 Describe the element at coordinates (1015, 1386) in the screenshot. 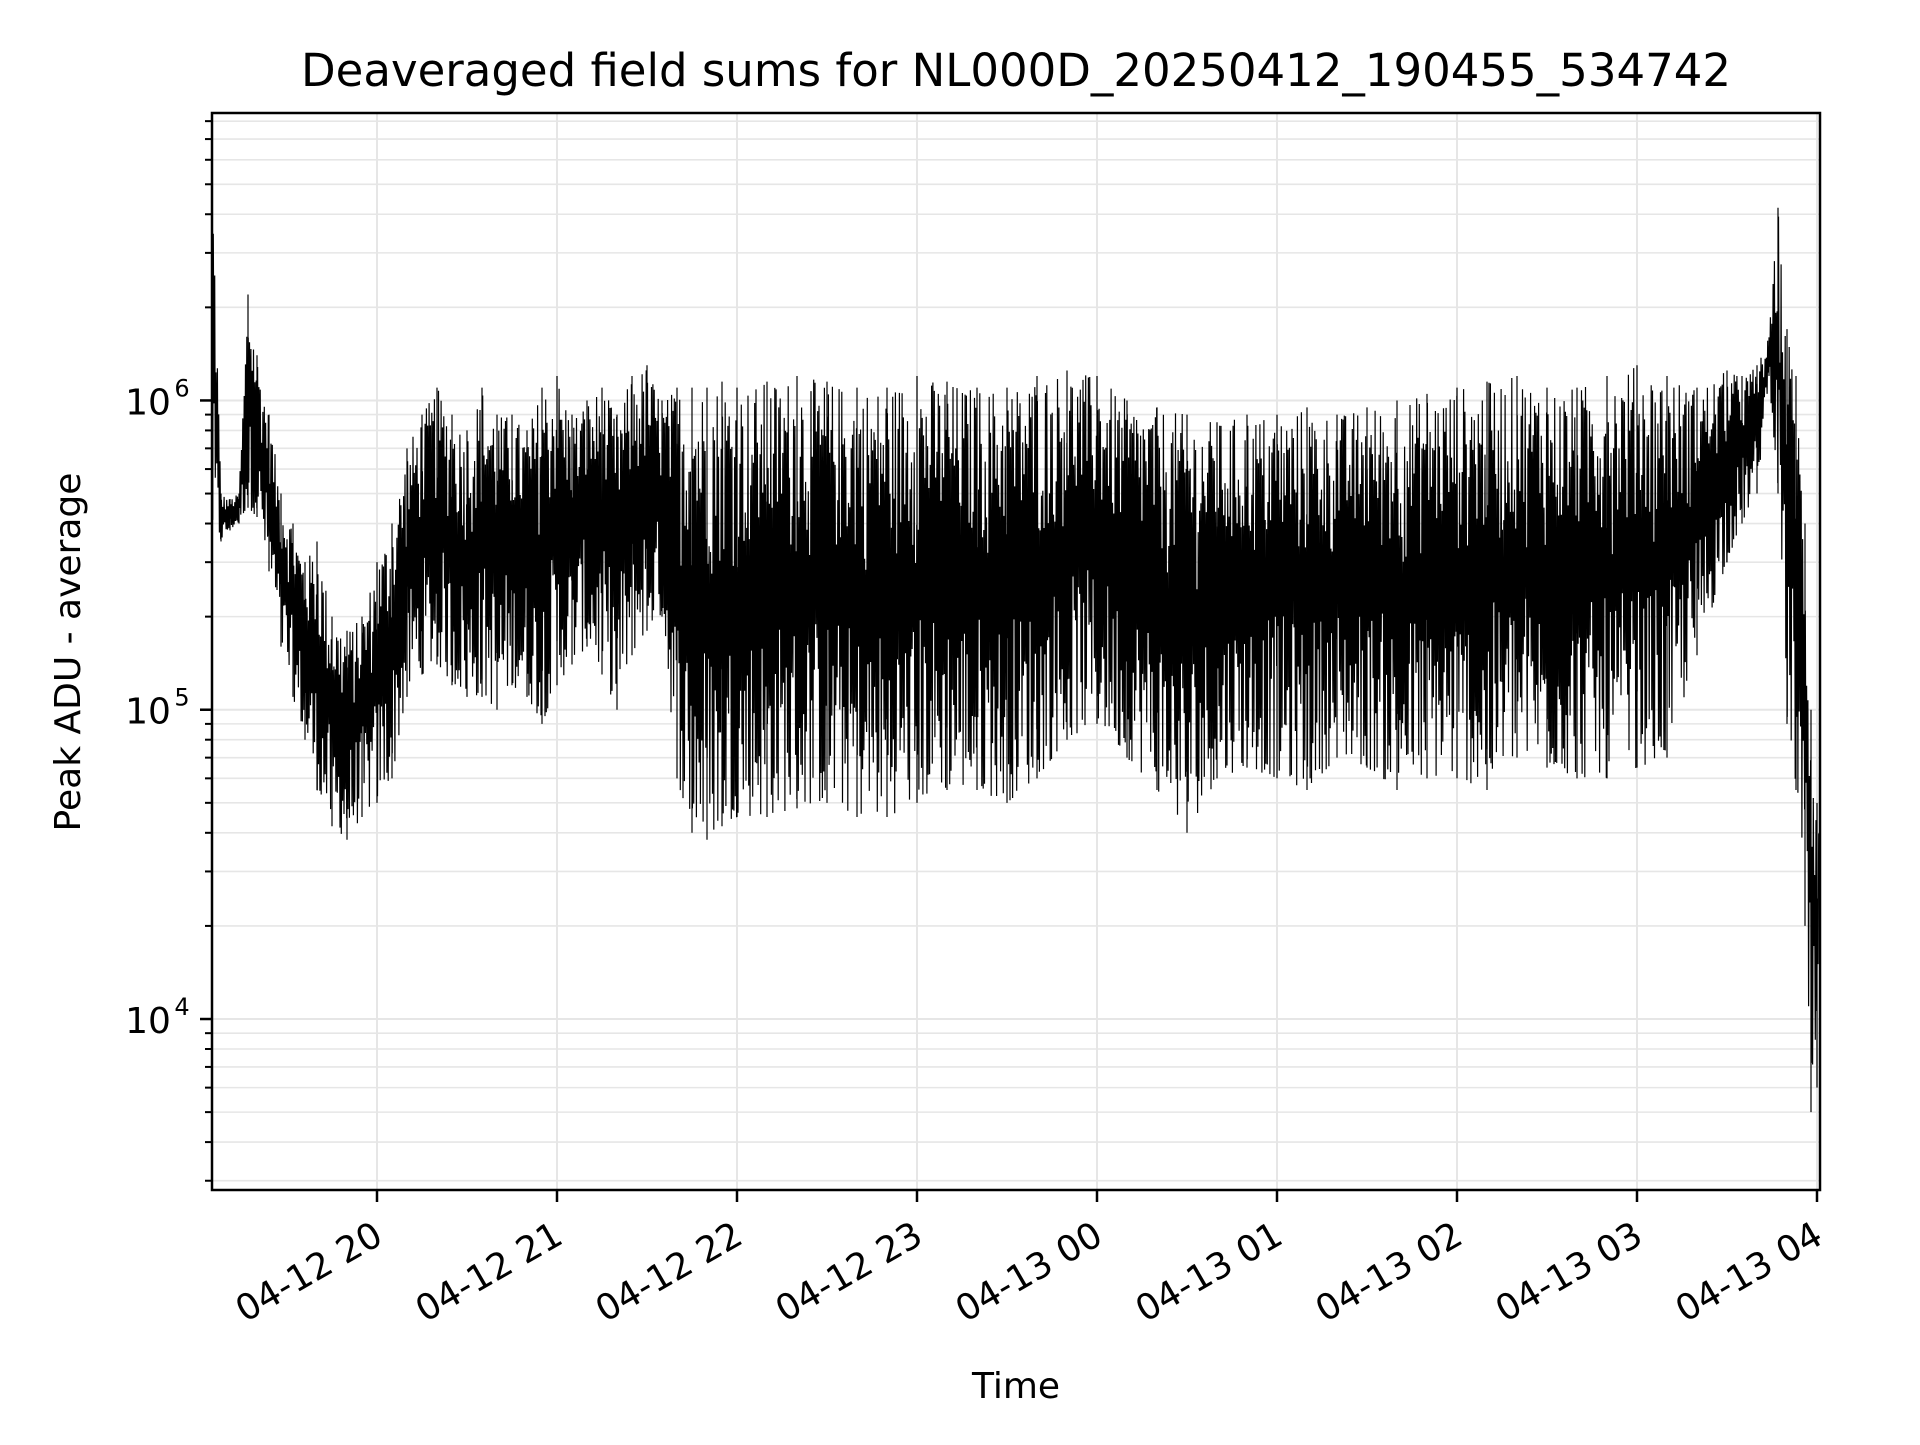

I see `x-axis-label: Time` at that location.